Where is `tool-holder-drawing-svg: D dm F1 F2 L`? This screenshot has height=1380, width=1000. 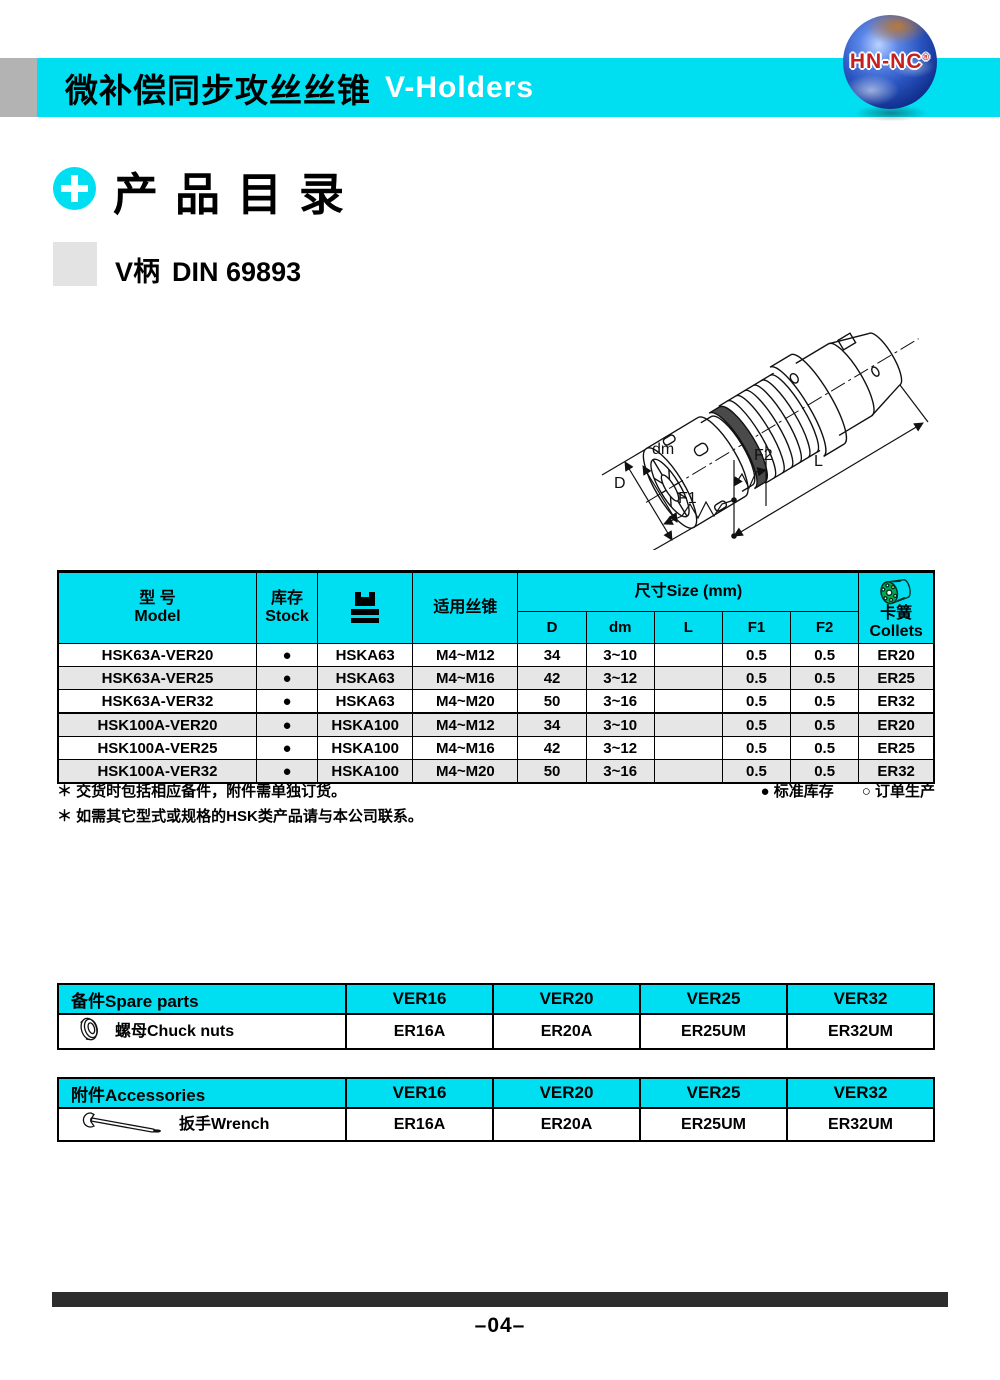 tool-holder-drawing-svg: D dm F1 F2 L is located at coordinates (765, 442).